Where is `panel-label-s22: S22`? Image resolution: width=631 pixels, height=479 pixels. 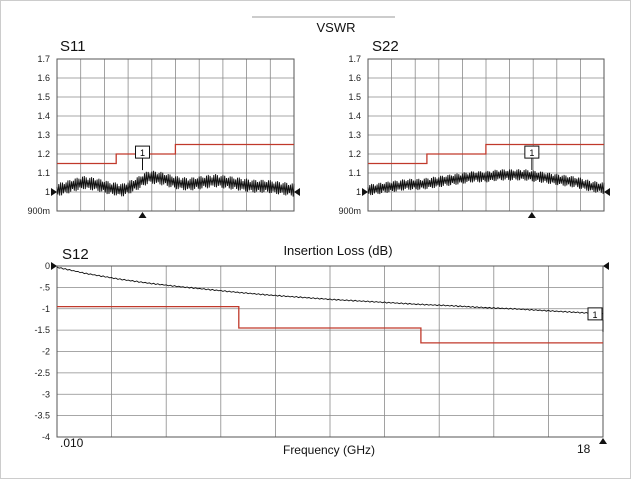
panel-label-s22: S22 is located at coordinates (385, 46).